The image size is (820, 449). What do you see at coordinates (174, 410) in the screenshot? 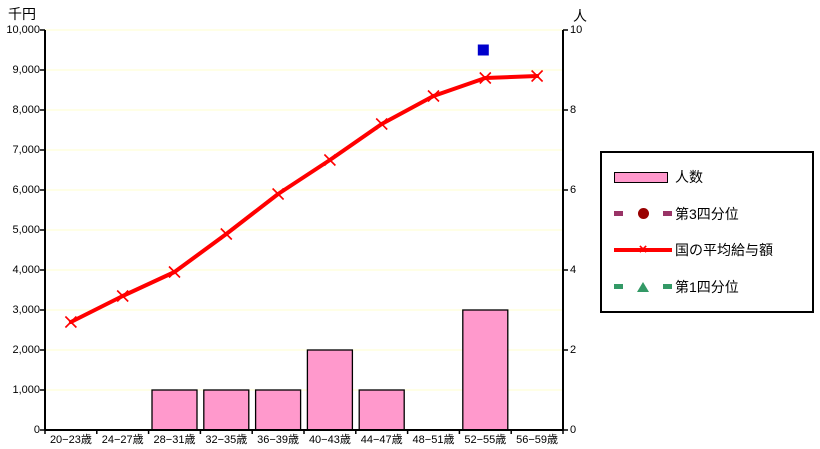
I see `bar-28−31歳` at bounding box center [174, 410].